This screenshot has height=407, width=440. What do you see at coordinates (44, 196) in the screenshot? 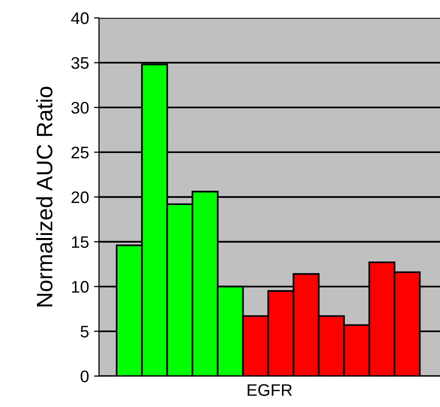
I see `y-axis-title: Normalized AUC Ratio` at bounding box center [44, 196].